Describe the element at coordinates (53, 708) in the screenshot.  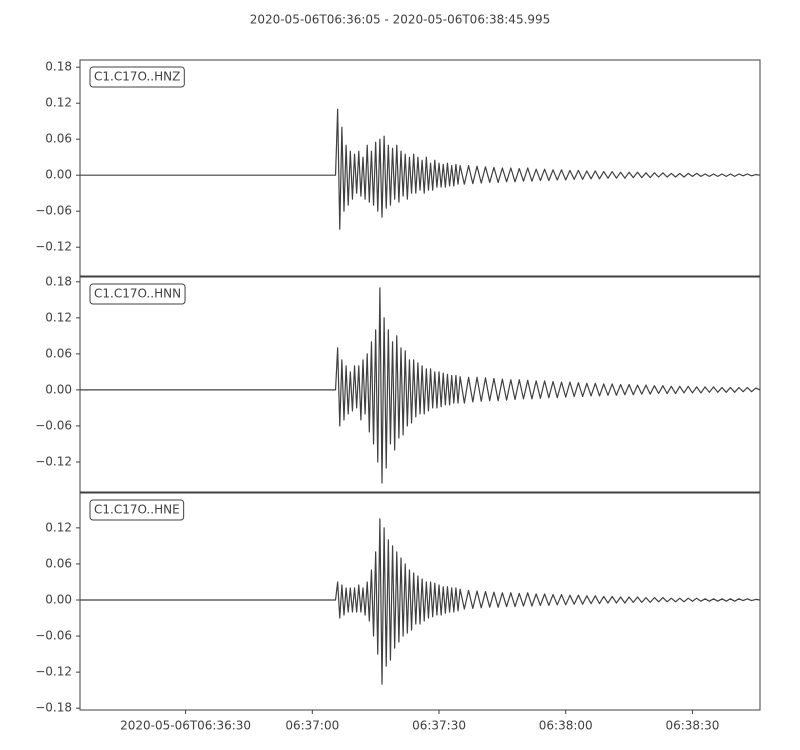
I see `y-tick-label: −0.18` at that location.